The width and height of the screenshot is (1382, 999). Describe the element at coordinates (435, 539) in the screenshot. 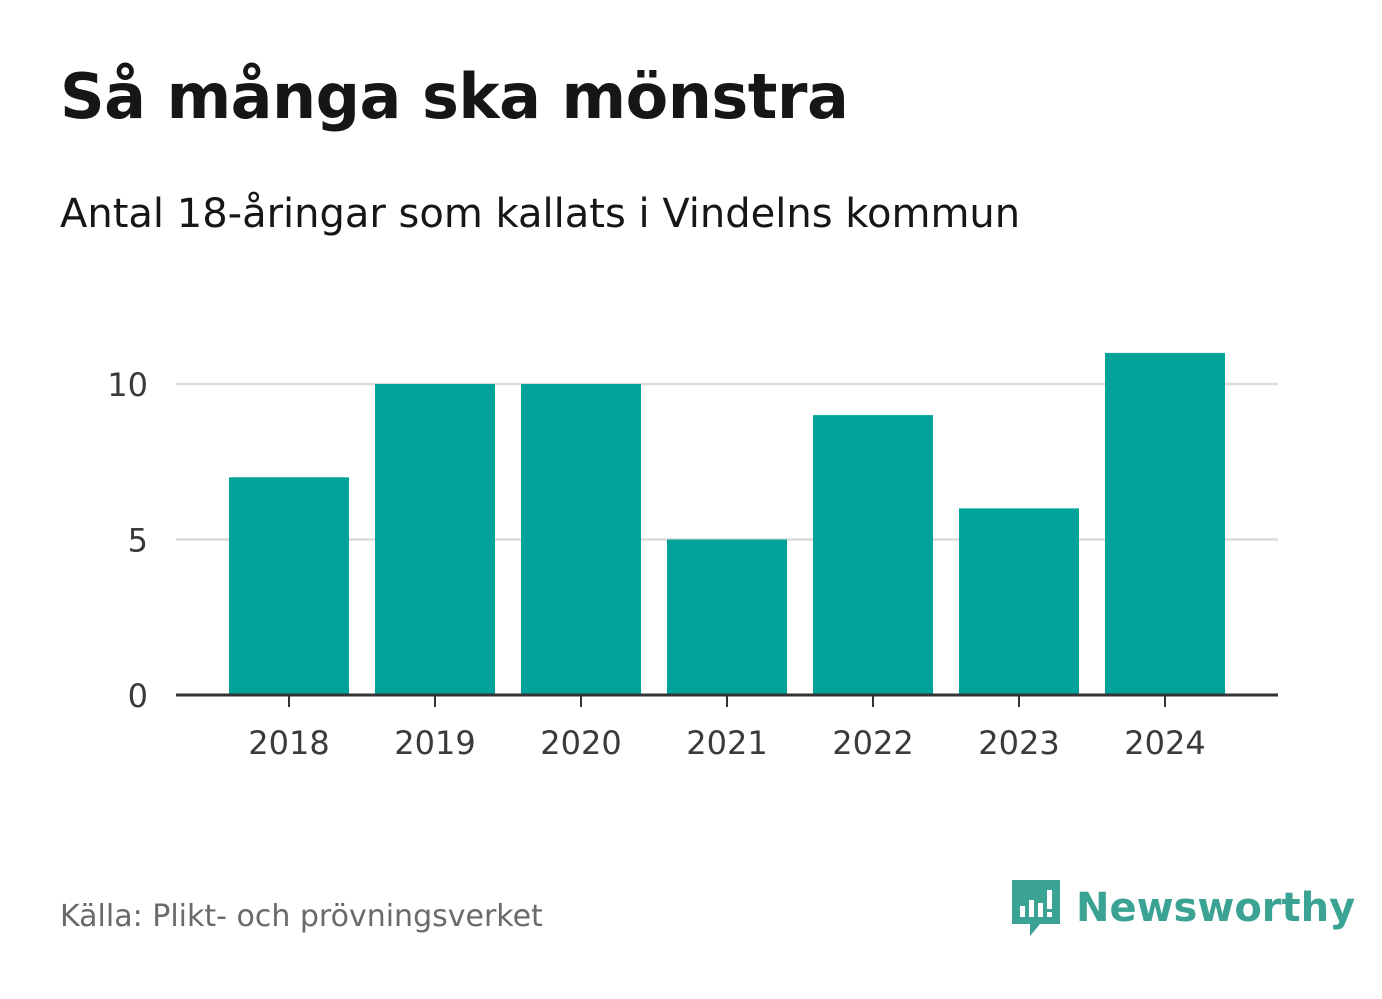

I see `bar-2019` at that location.